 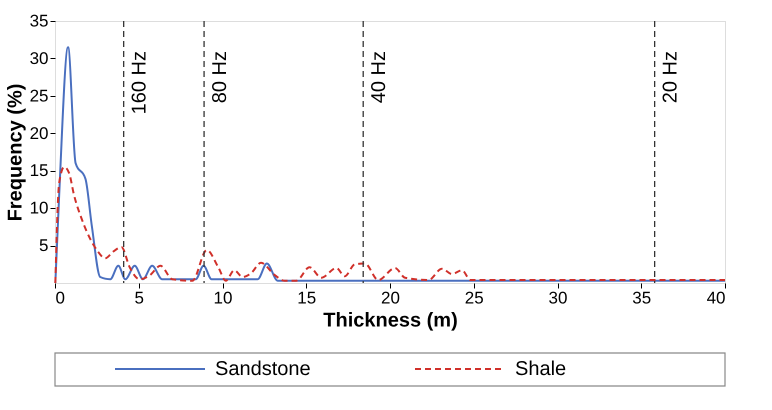 What do you see at coordinates (39, 170) in the screenshot?
I see `y-tick-label: 15` at bounding box center [39, 170].